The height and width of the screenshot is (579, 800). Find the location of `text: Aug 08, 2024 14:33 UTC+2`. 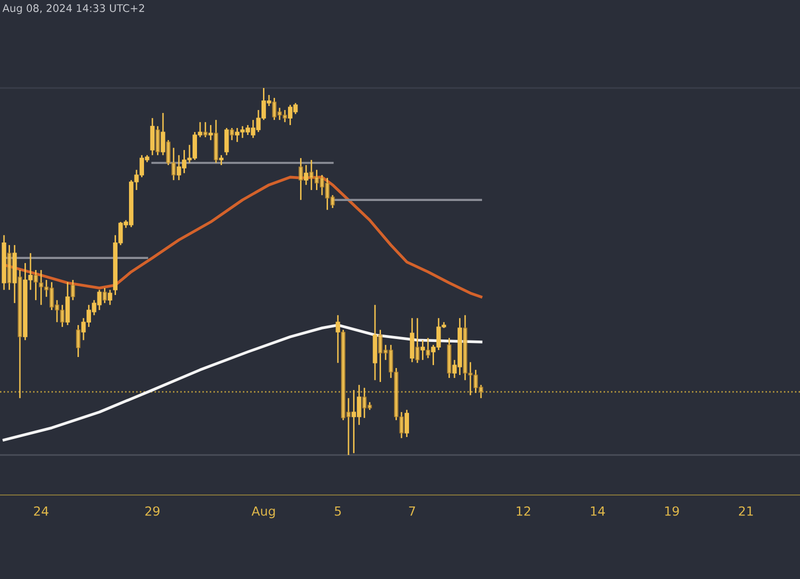

text: Aug 08, 2024 14:33 UTC+2 is located at coordinates (73, 9).